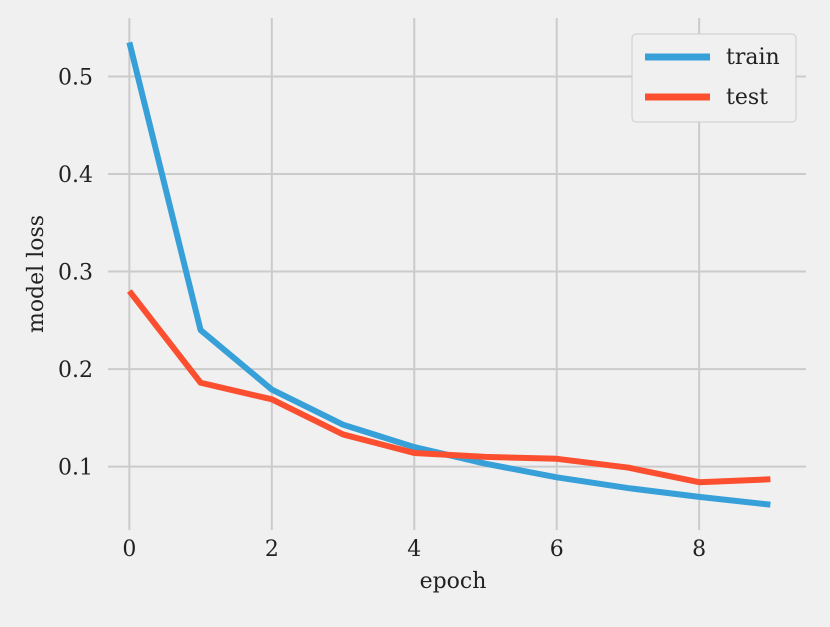  Describe the element at coordinates (36, 274) in the screenshot. I see `y-axis-label: model loss` at that location.